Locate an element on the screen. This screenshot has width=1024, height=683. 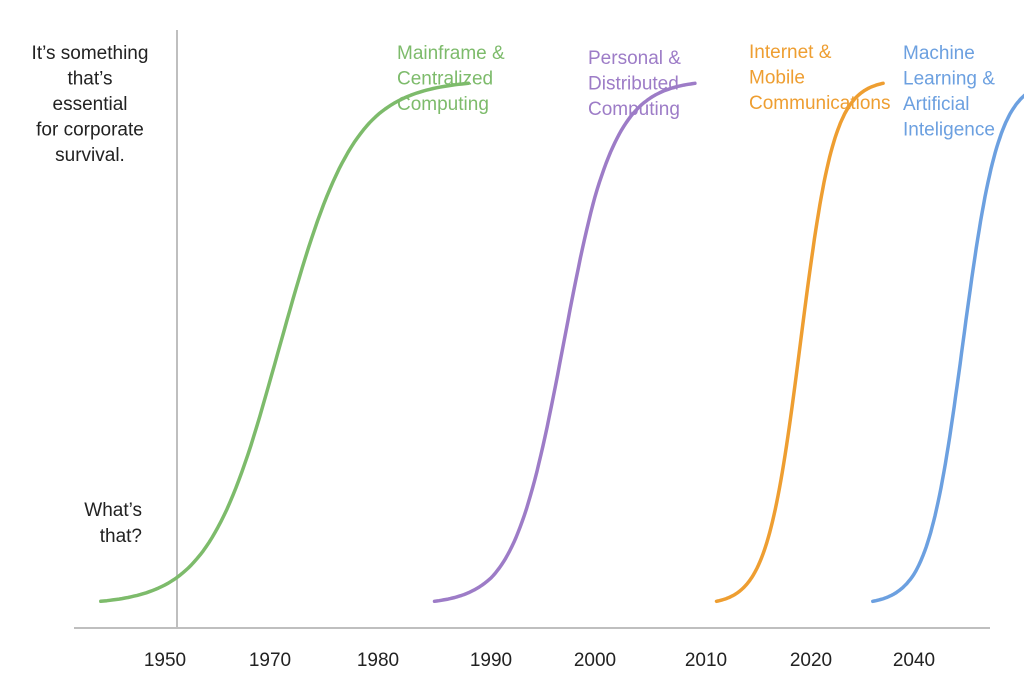
x-tick-label: 2040 is located at coordinates (914, 660).